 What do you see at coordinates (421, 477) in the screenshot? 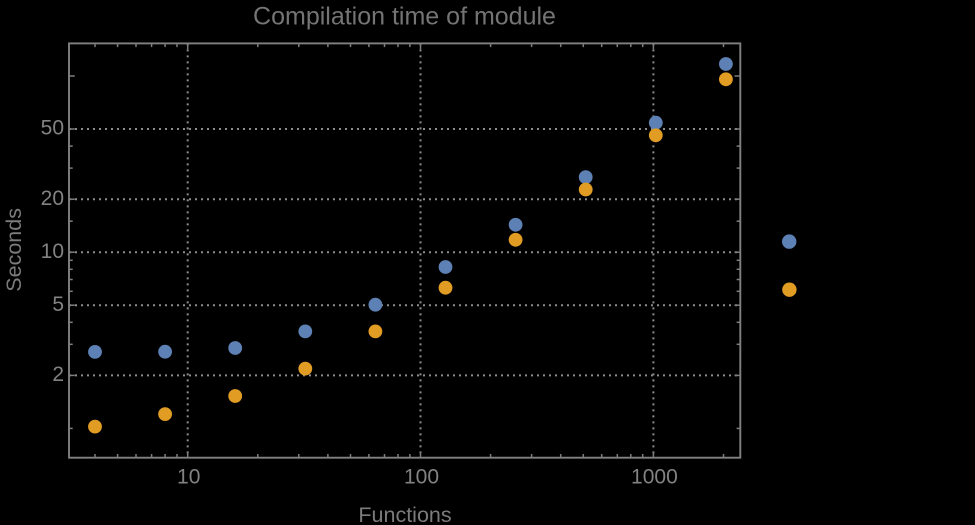
I see `svg-text: 100` at bounding box center [421, 477].